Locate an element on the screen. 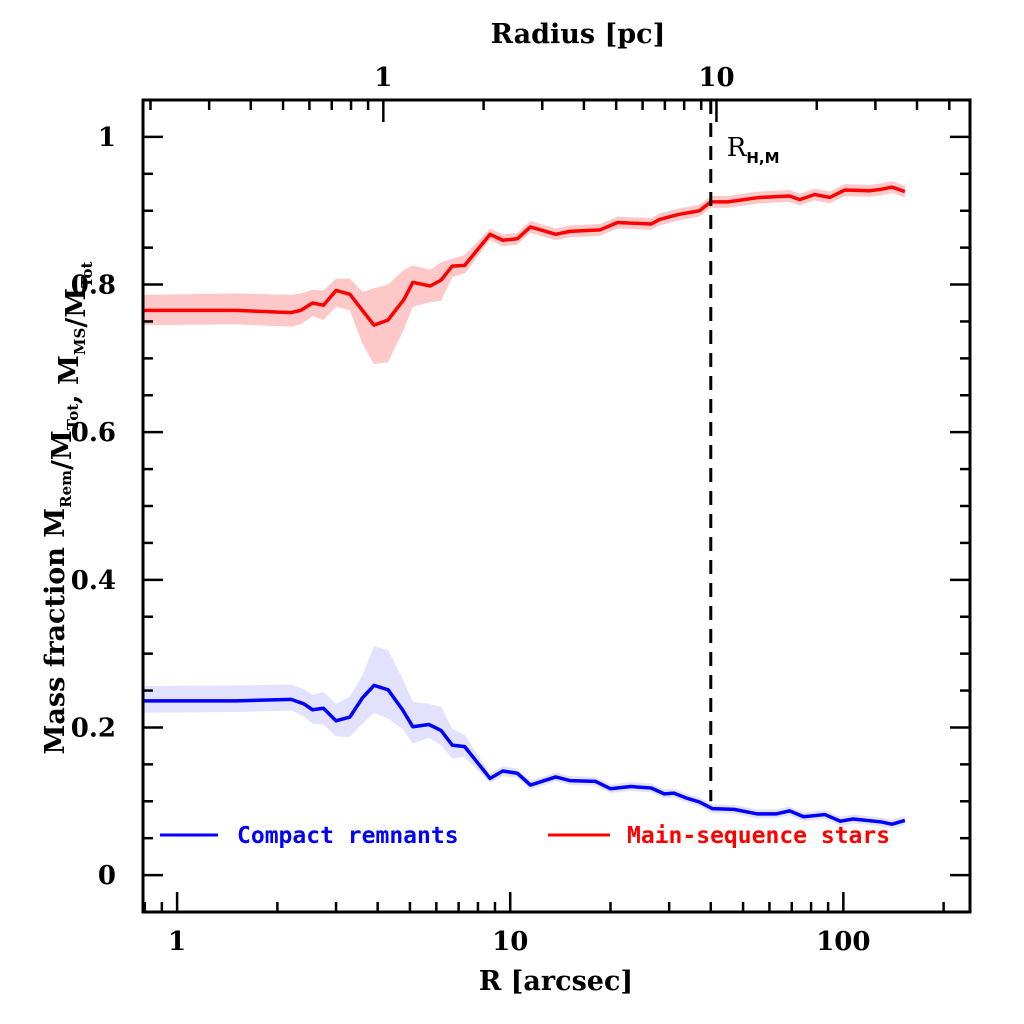 The height and width of the screenshot is (1024, 1024). y-tick-label: 0 is located at coordinates (107, 876).